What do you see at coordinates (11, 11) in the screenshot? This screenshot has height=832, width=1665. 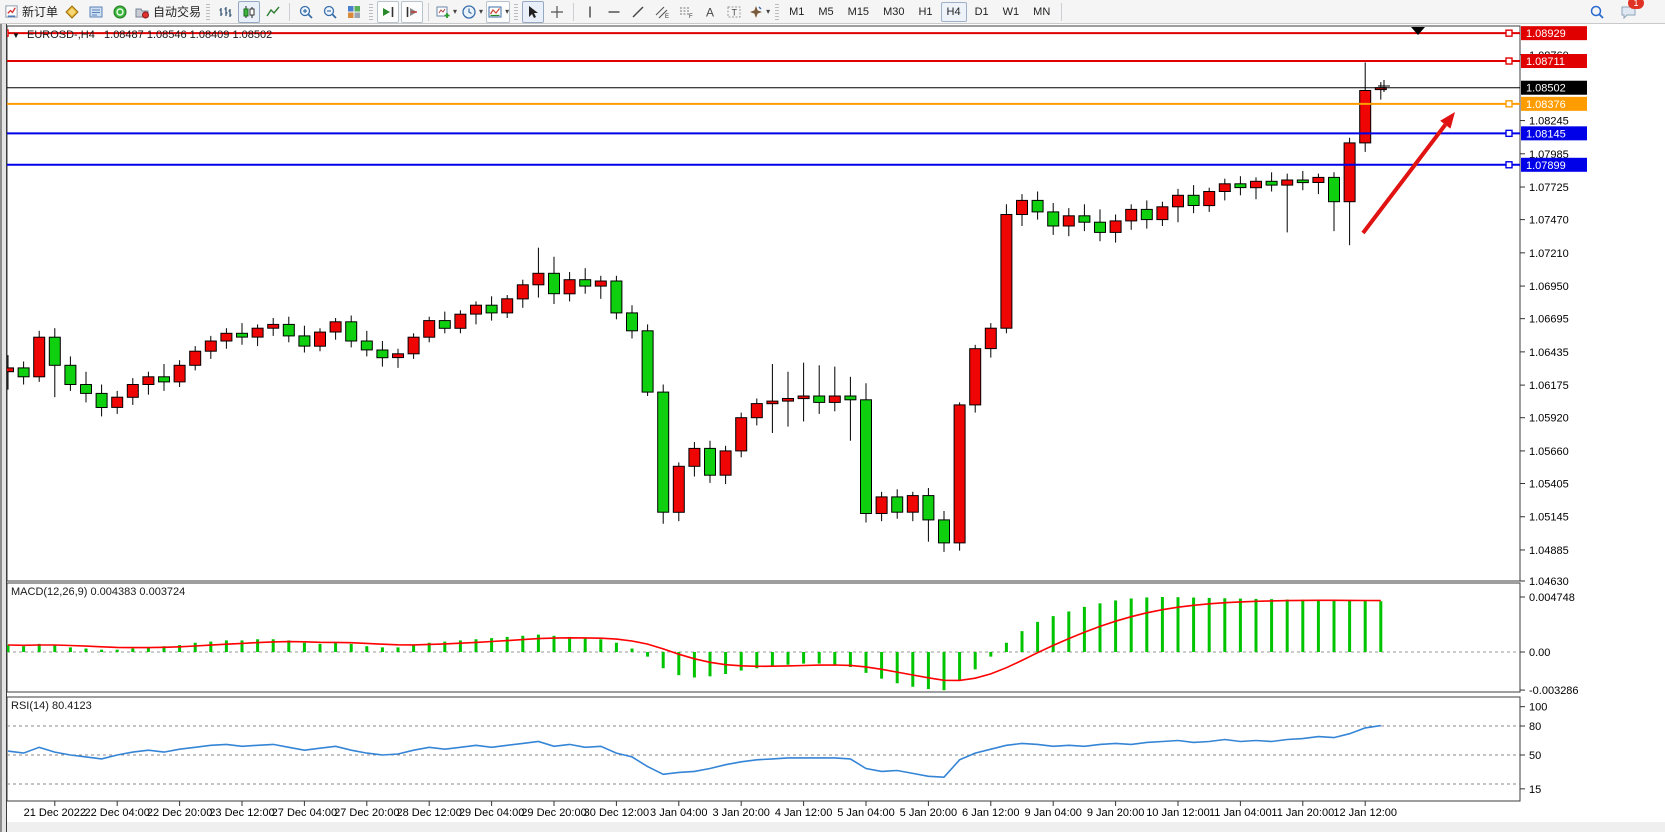 I see `new-order-icon` at bounding box center [11, 11].